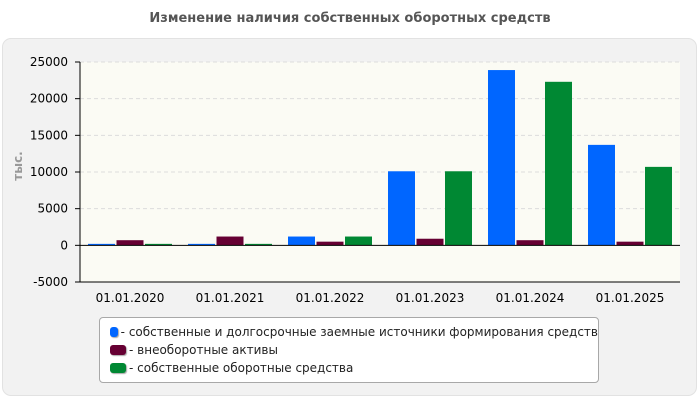  I want to click on bar-1-01.01.2020, so click(101, 244).